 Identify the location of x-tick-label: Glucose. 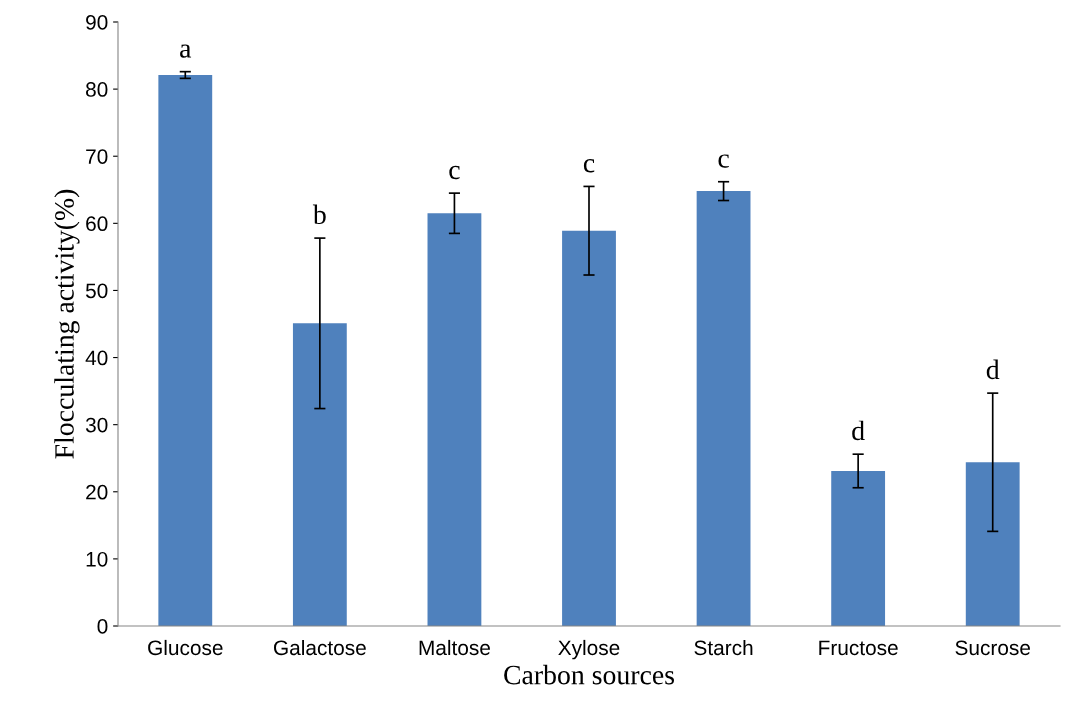
(185, 647).